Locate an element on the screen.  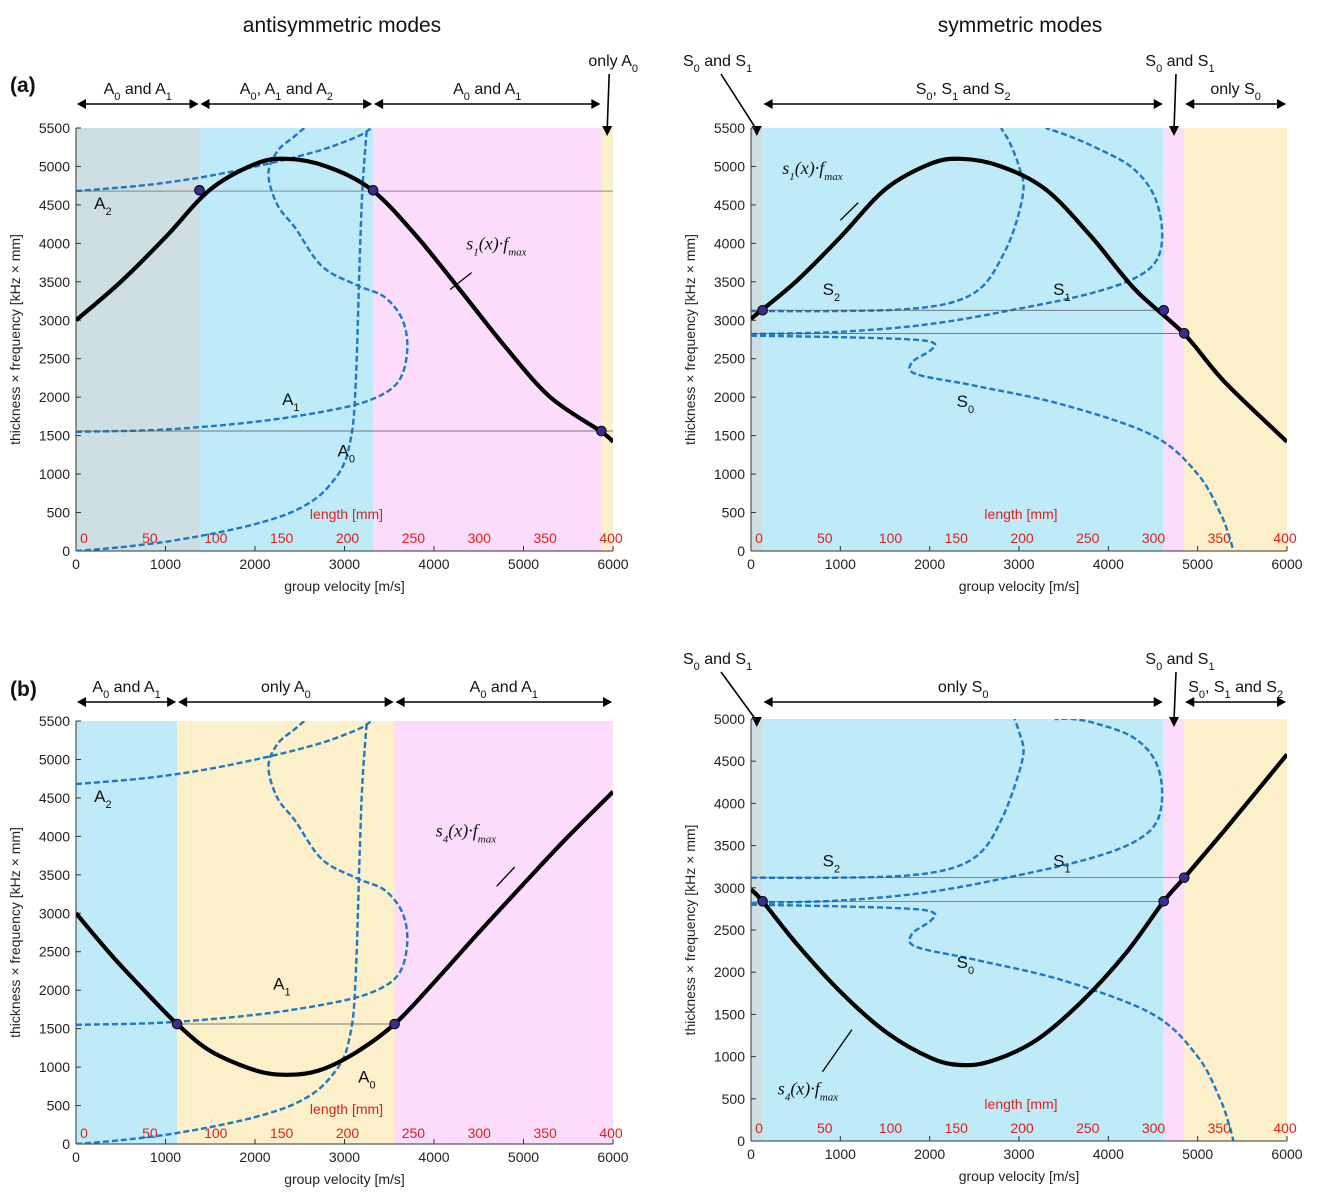
y-tick-label: 1000 is located at coordinates (54, 474).